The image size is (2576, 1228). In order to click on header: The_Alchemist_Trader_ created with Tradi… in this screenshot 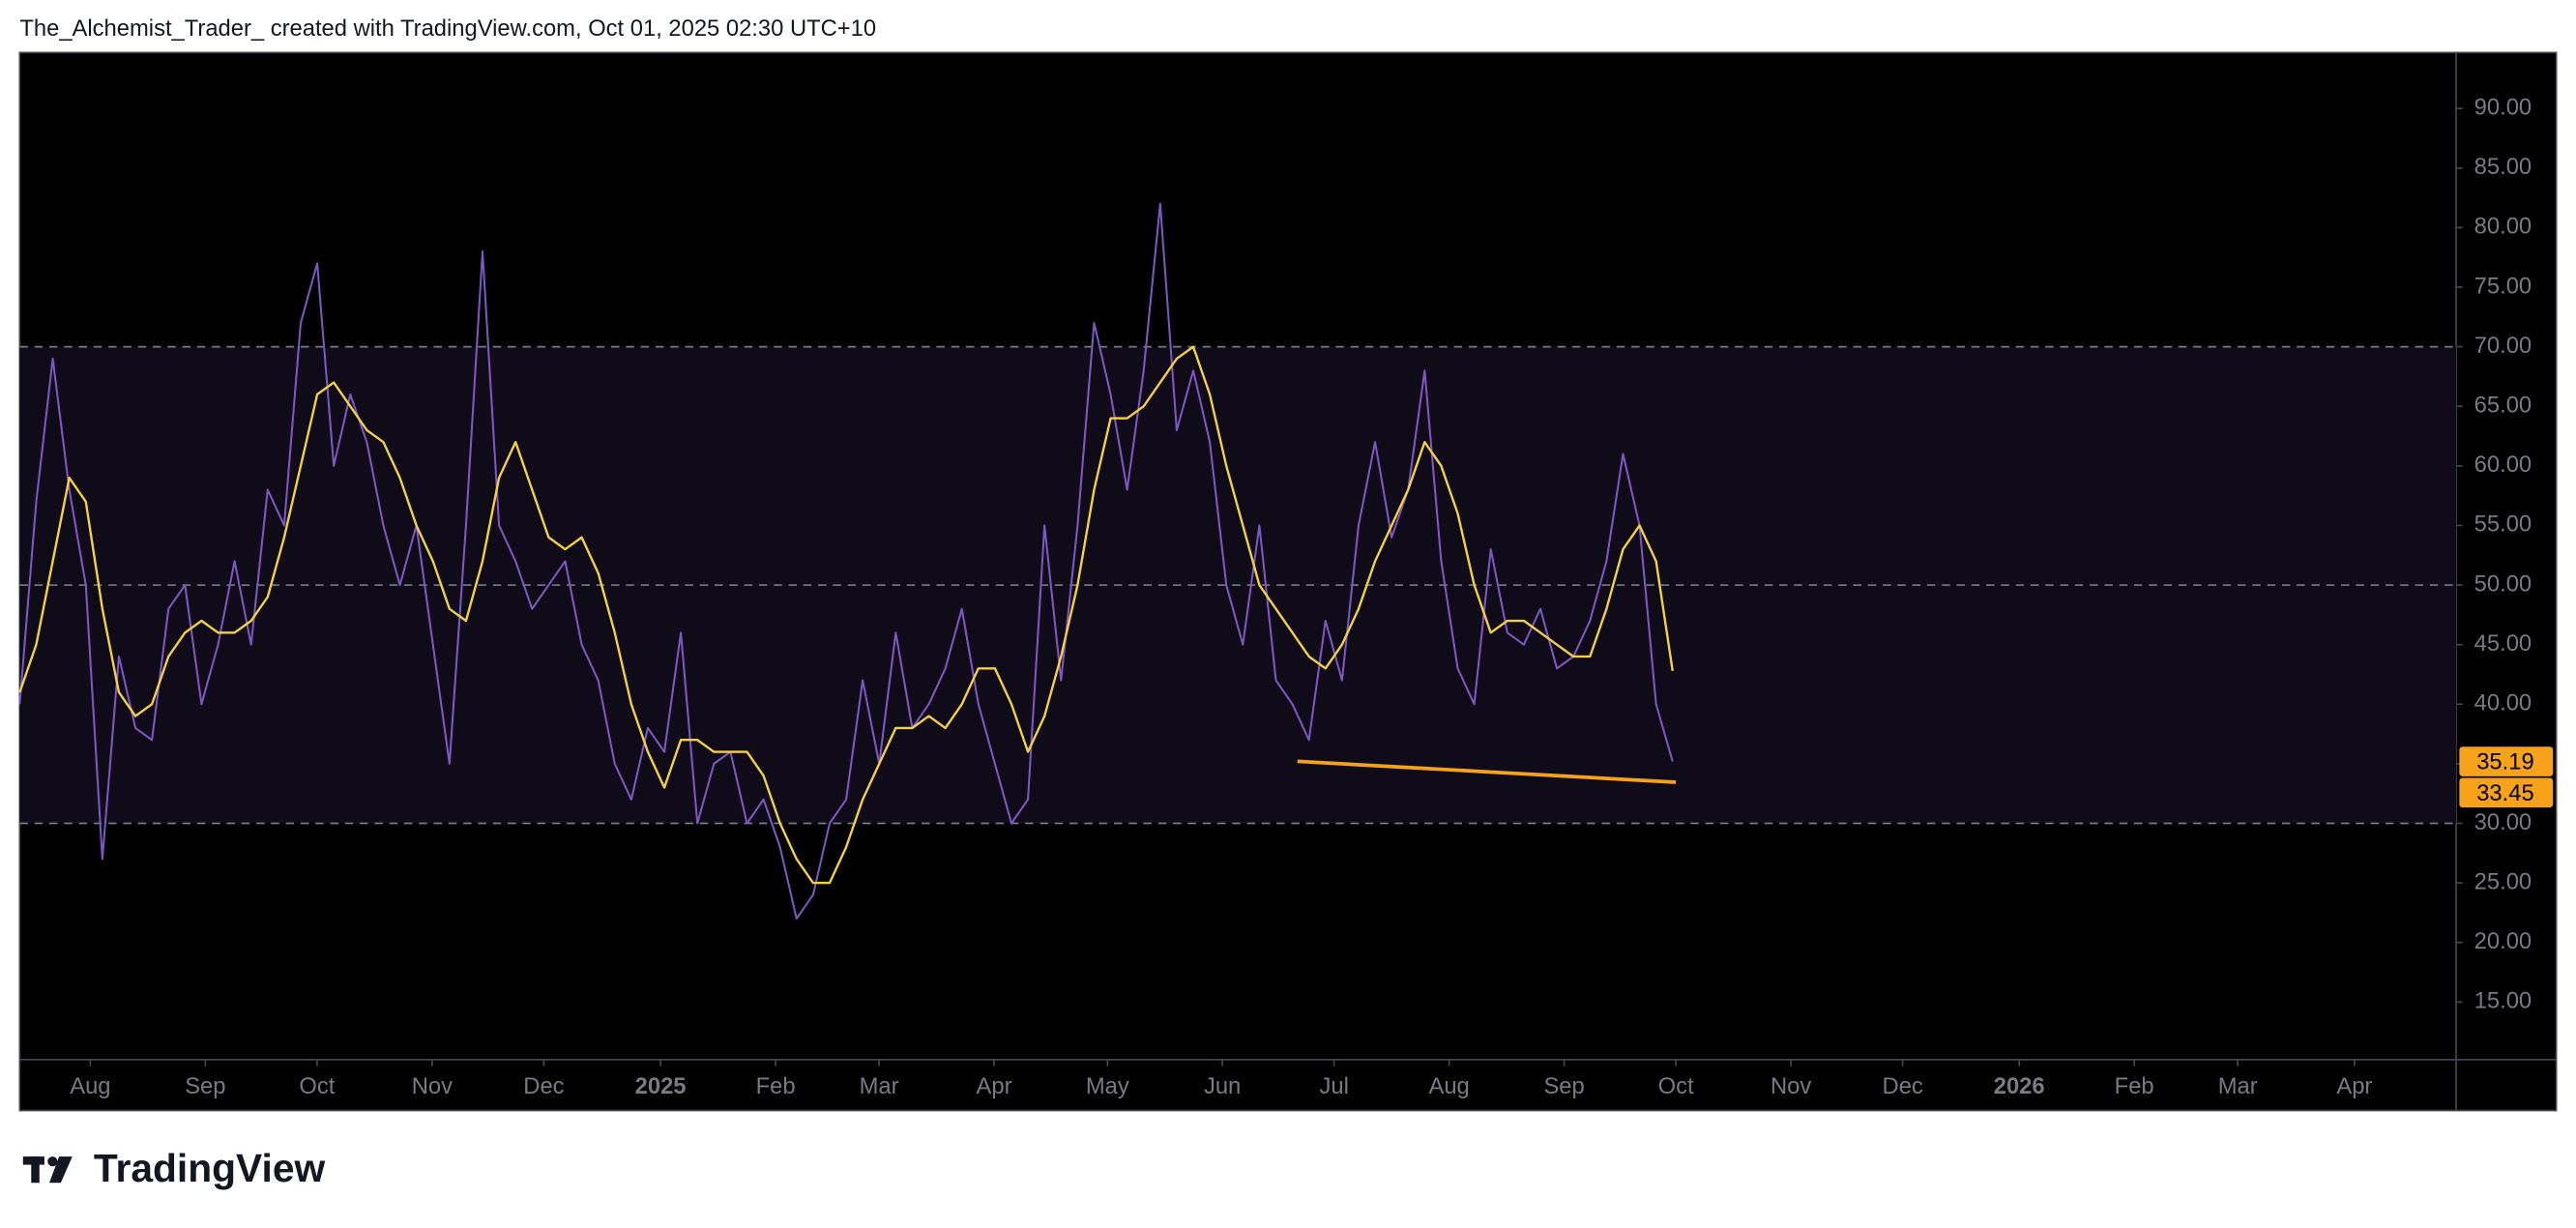, I will do `click(447, 28)`.